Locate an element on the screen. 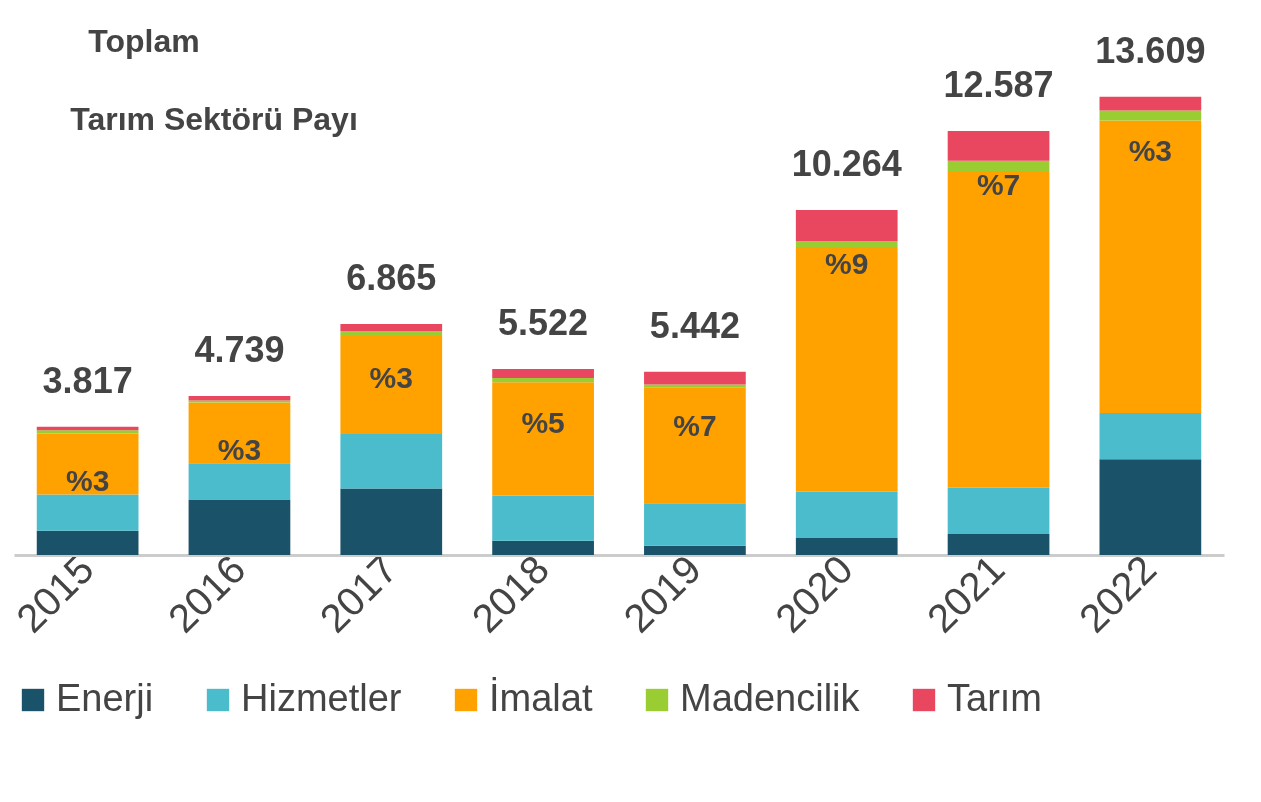 This screenshot has width=1261, height=802. legend-label: Enerji is located at coordinates (105, 698).